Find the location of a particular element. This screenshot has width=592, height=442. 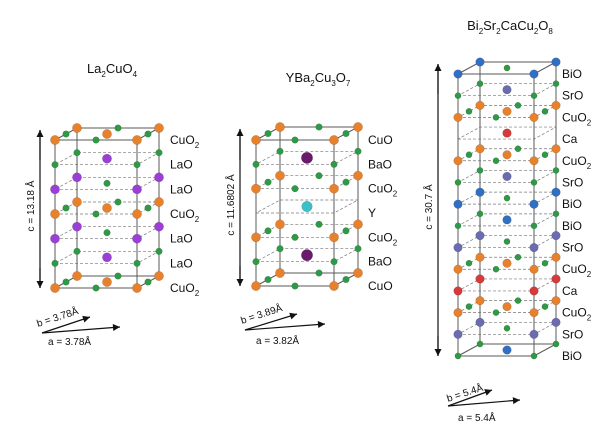

c-axis-arrow-down-head is located at coordinates (438, 352).